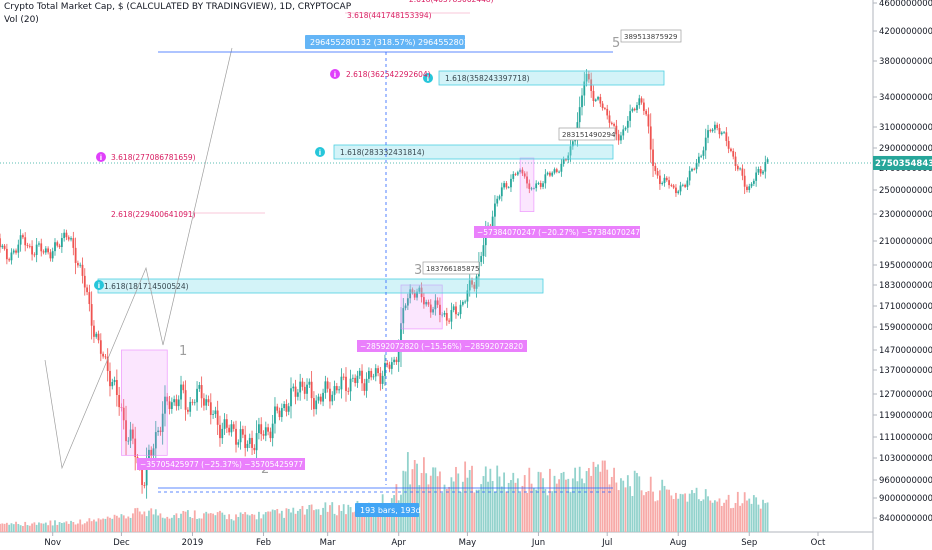  What do you see at coordinates (390, 510) in the screenshot?
I see `bars-count-label: 193 bars, 193d` at bounding box center [390, 510].